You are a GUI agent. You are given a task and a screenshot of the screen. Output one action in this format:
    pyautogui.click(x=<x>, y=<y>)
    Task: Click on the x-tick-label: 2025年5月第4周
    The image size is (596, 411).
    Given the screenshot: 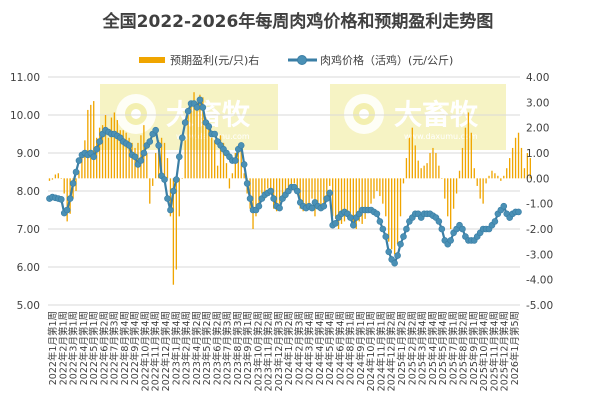 What is the action you would take?
    pyautogui.click(x=443, y=348)
    